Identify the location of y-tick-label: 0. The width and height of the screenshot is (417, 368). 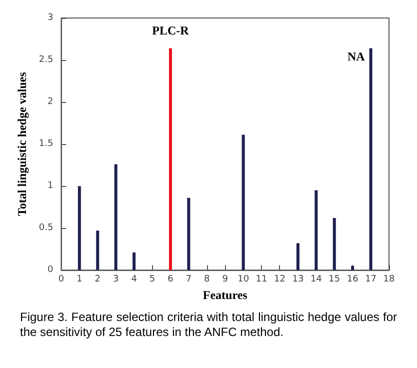
(50, 270).